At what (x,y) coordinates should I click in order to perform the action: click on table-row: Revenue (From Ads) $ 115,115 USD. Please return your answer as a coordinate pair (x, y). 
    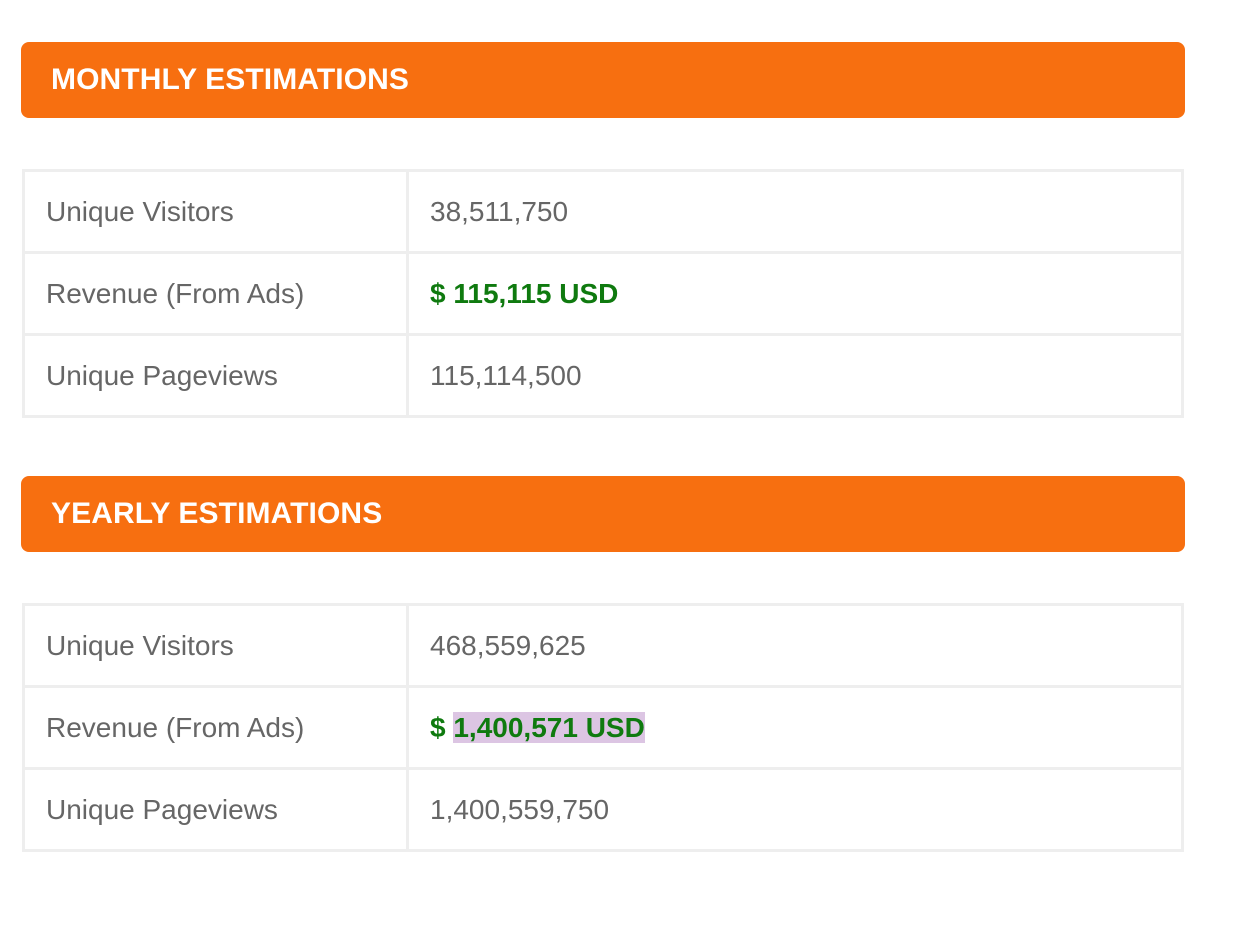
    Looking at the image, I should click on (603, 293).